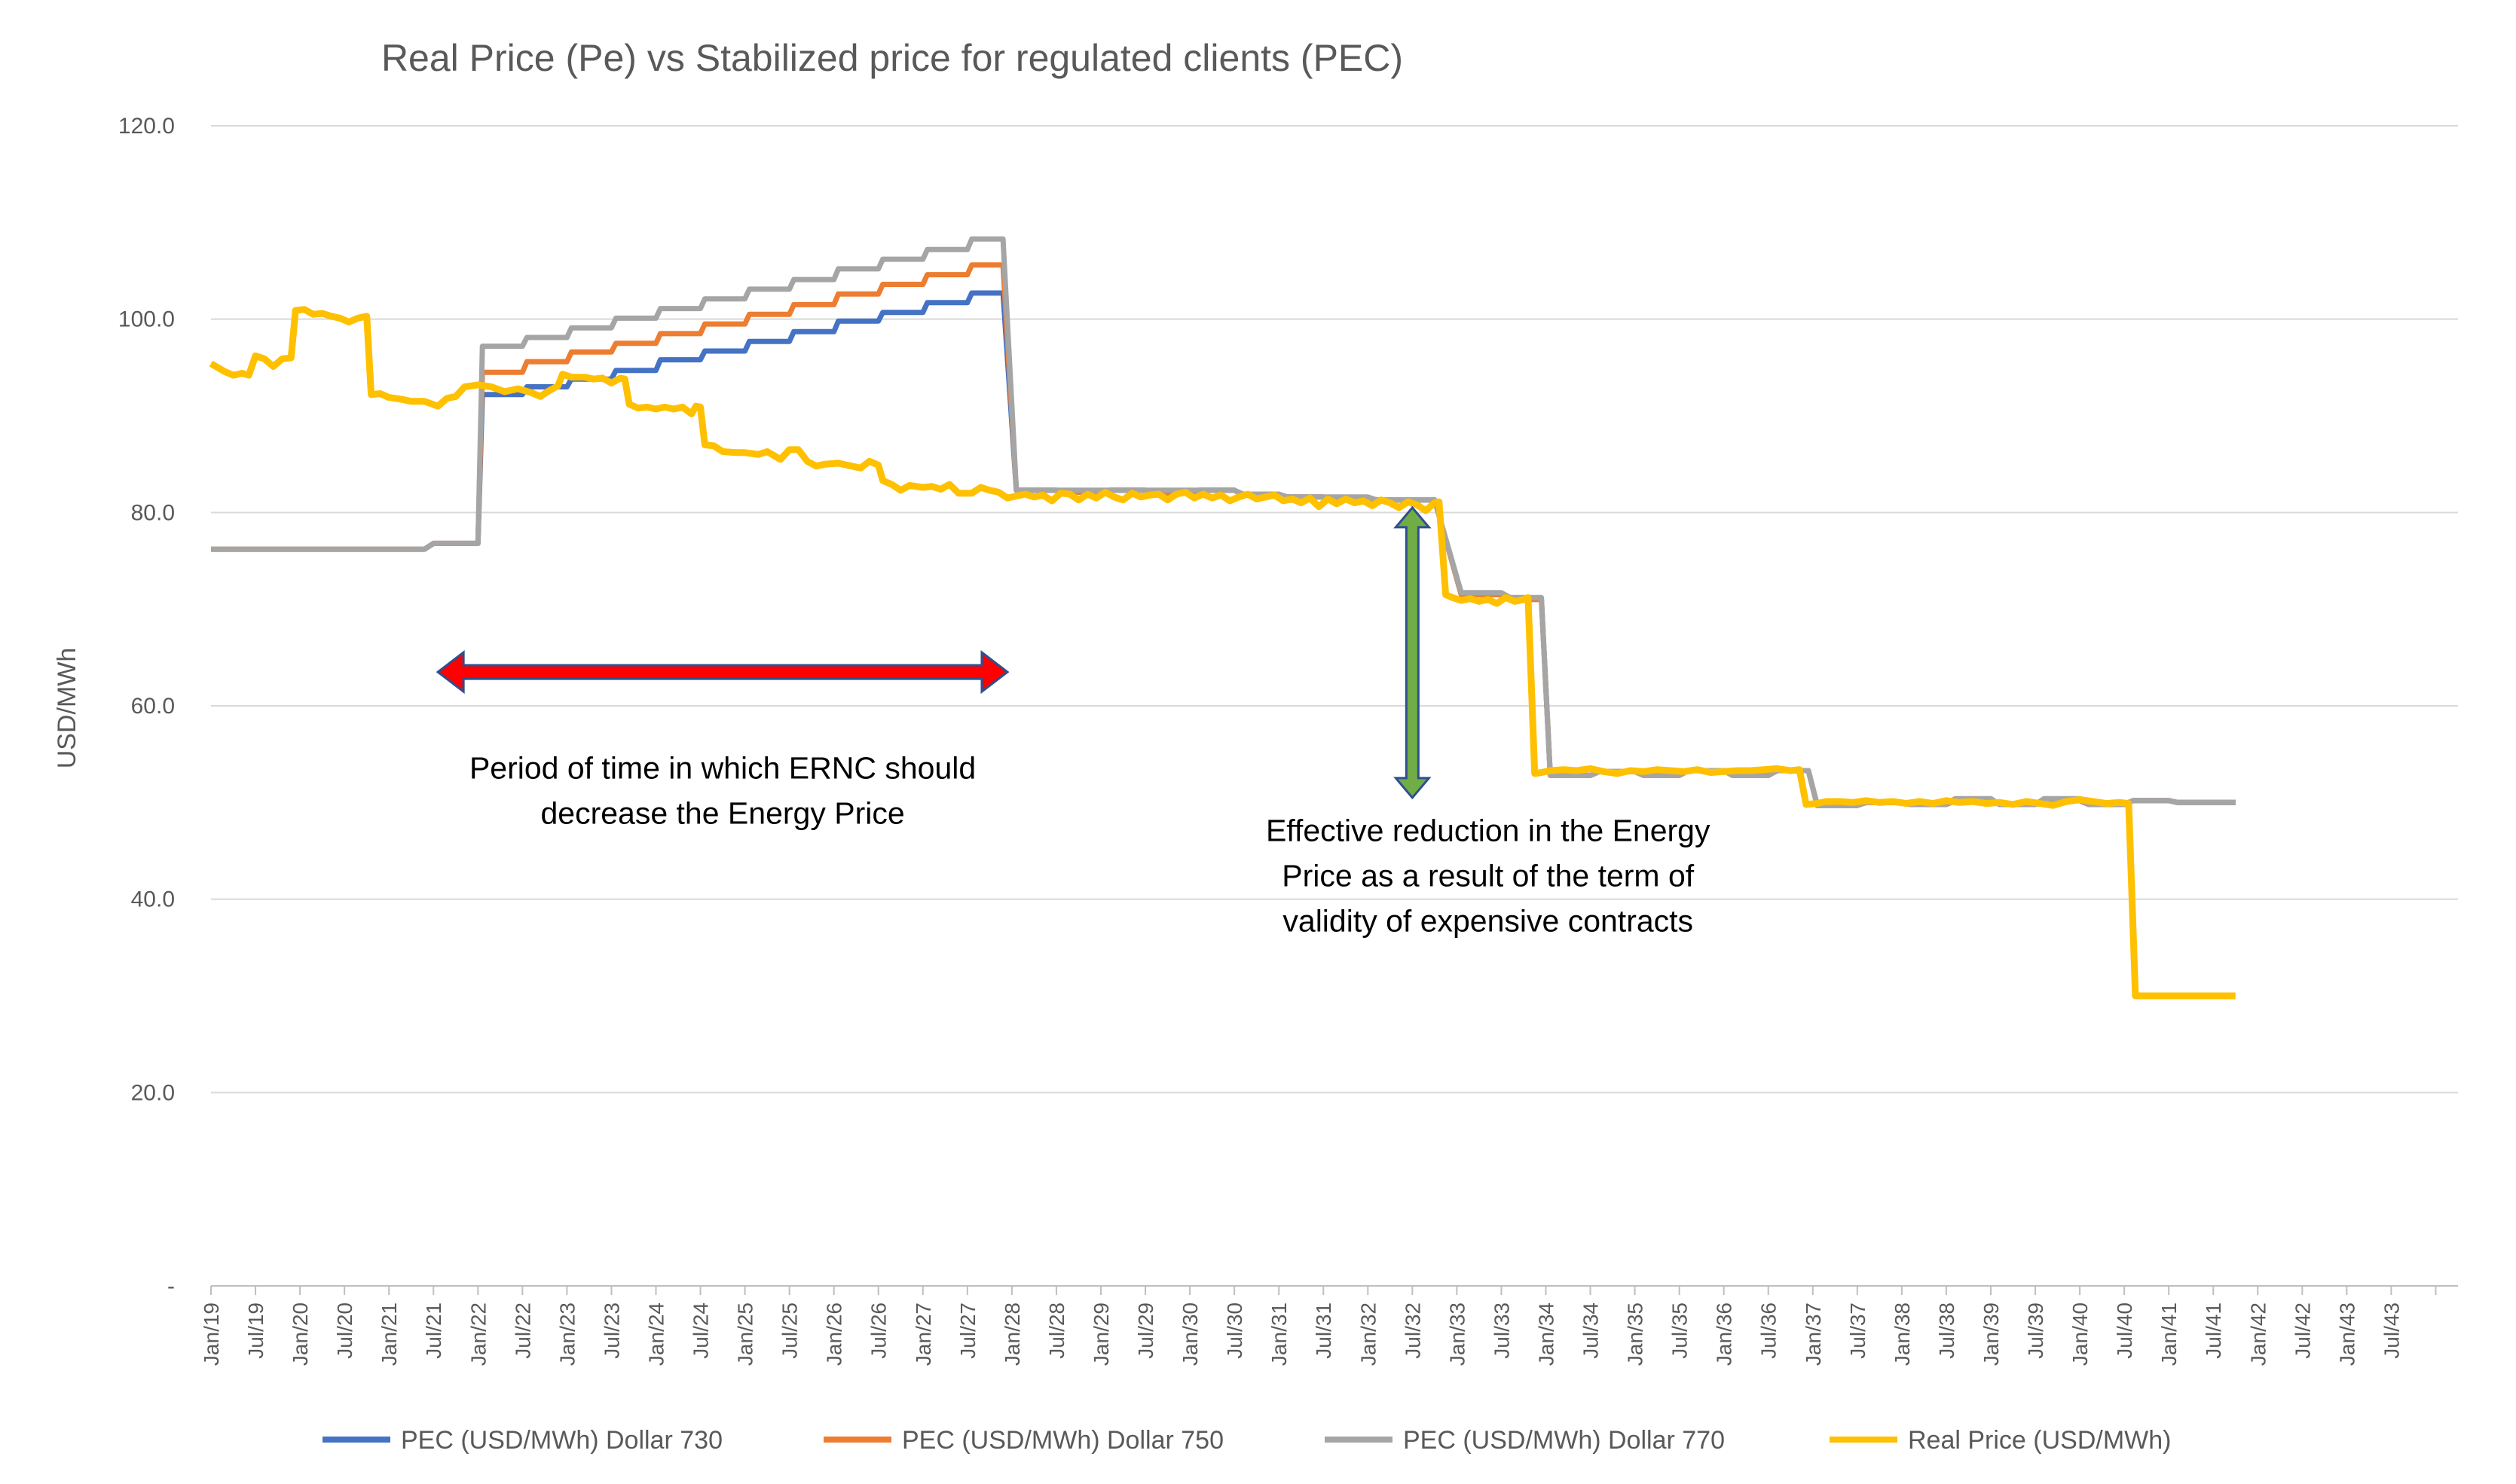 The image size is (2516, 1484). Describe the element at coordinates (611, 1330) in the screenshot. I see `x-tick-label: Jul/23` at that location.